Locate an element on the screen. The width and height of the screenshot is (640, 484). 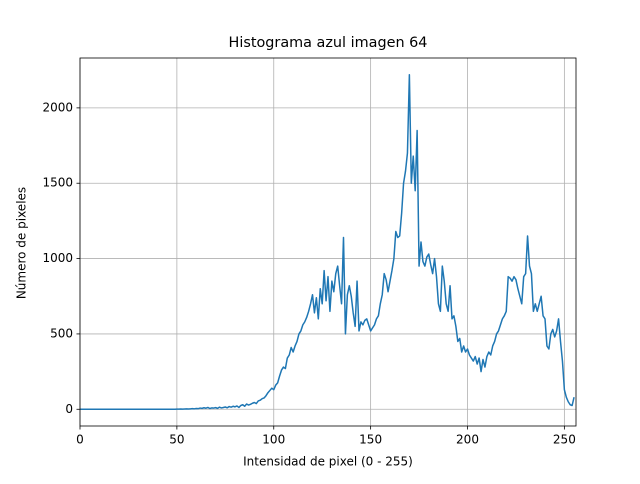
x-tick-label: 100 is located at coordinates (273, 440).